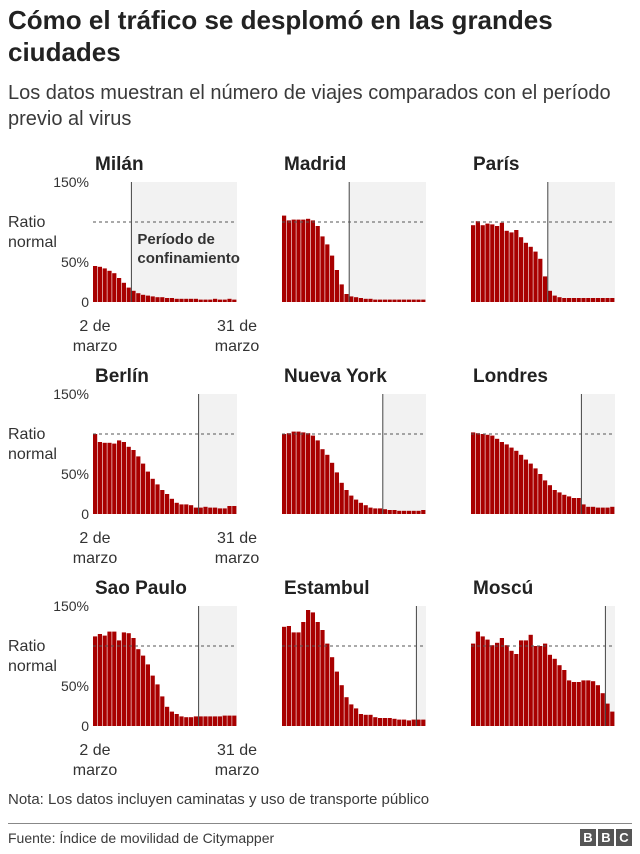  Describe the element at coordinates (588, 837) in the screenshot. I see `bbc-logo-letter: B` at that location.